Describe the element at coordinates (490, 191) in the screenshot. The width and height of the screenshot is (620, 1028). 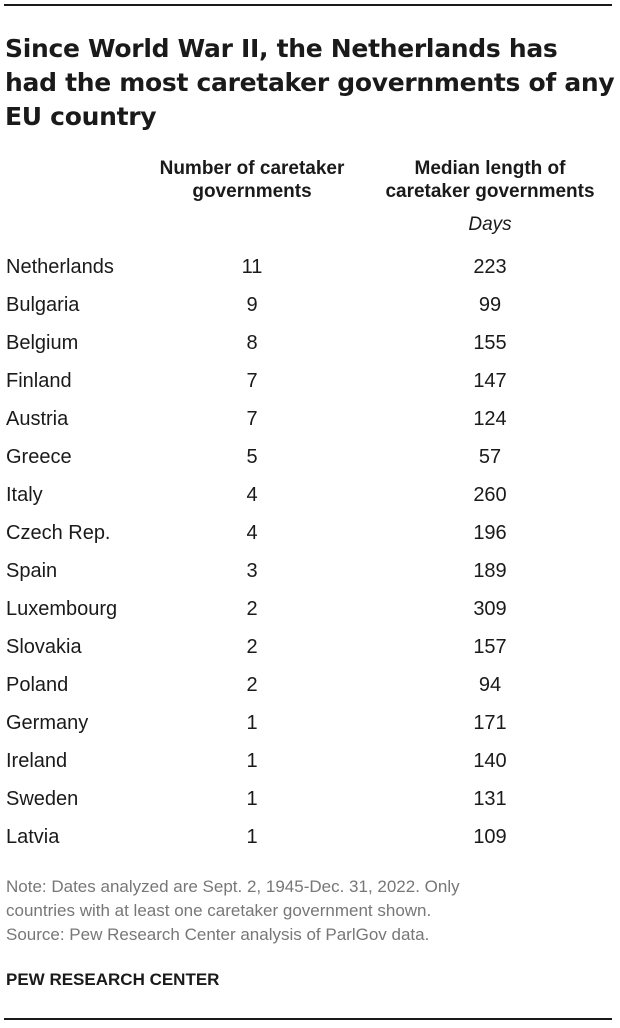
I see `median-header-line2: caretaker governments` at that location.